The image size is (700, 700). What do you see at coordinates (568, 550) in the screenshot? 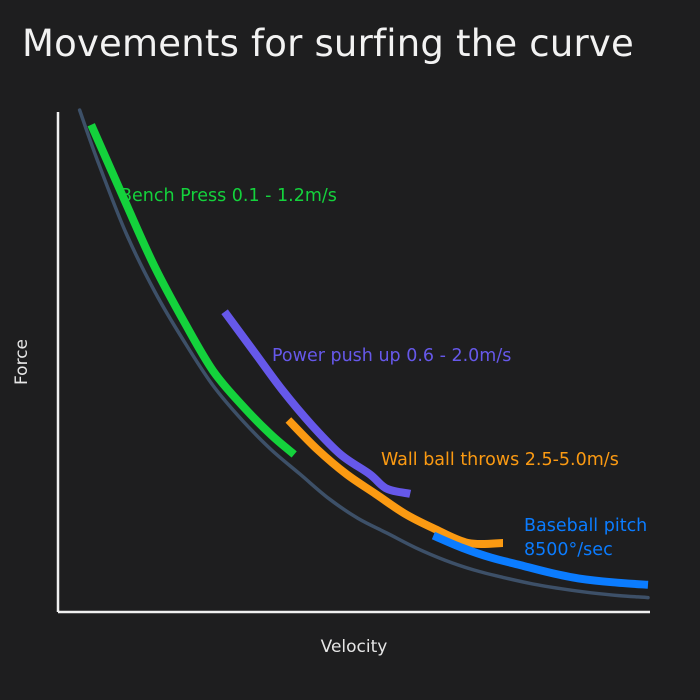
I see `series-label-4-line-2: 8500°/sec` at bounding box center [568, 550].